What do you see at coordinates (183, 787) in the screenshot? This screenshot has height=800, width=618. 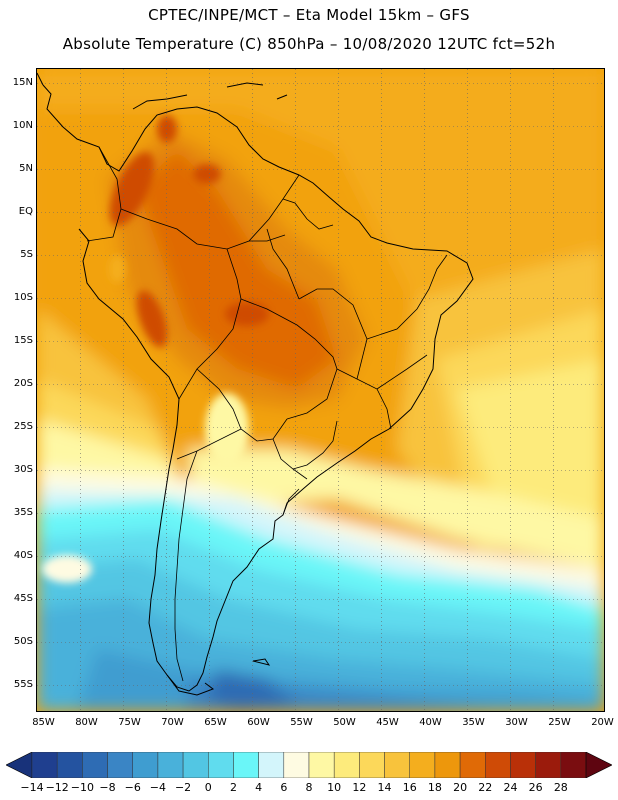 I see `colorbar-tick-label: −2` at bounding box center [183, 787].